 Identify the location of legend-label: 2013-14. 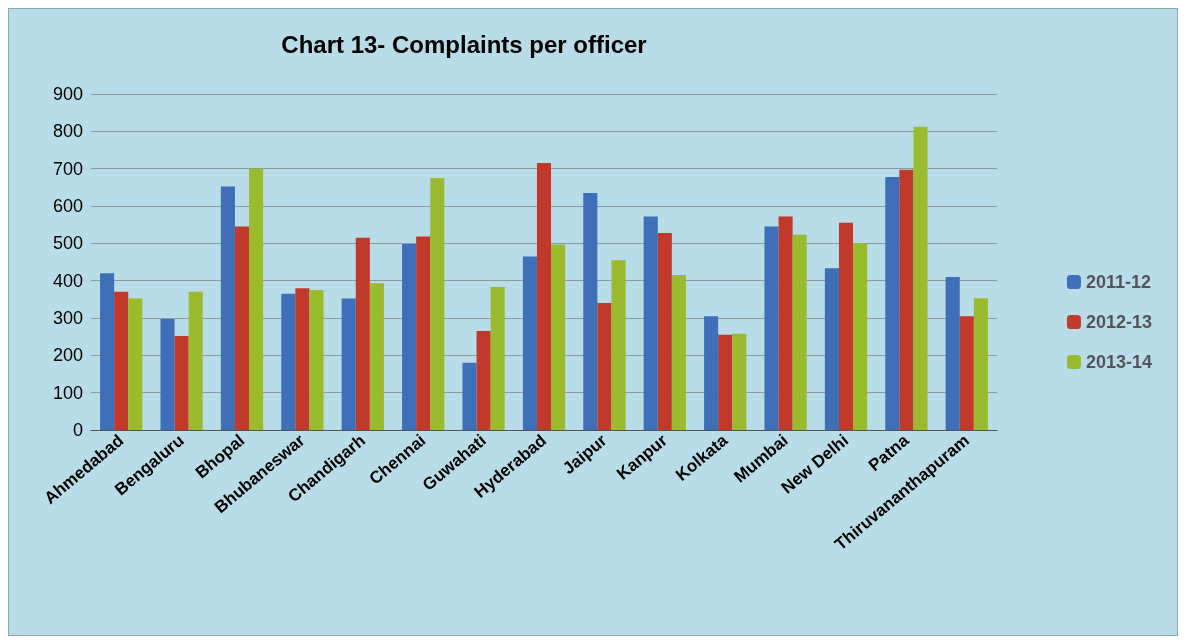
(1118, 362).